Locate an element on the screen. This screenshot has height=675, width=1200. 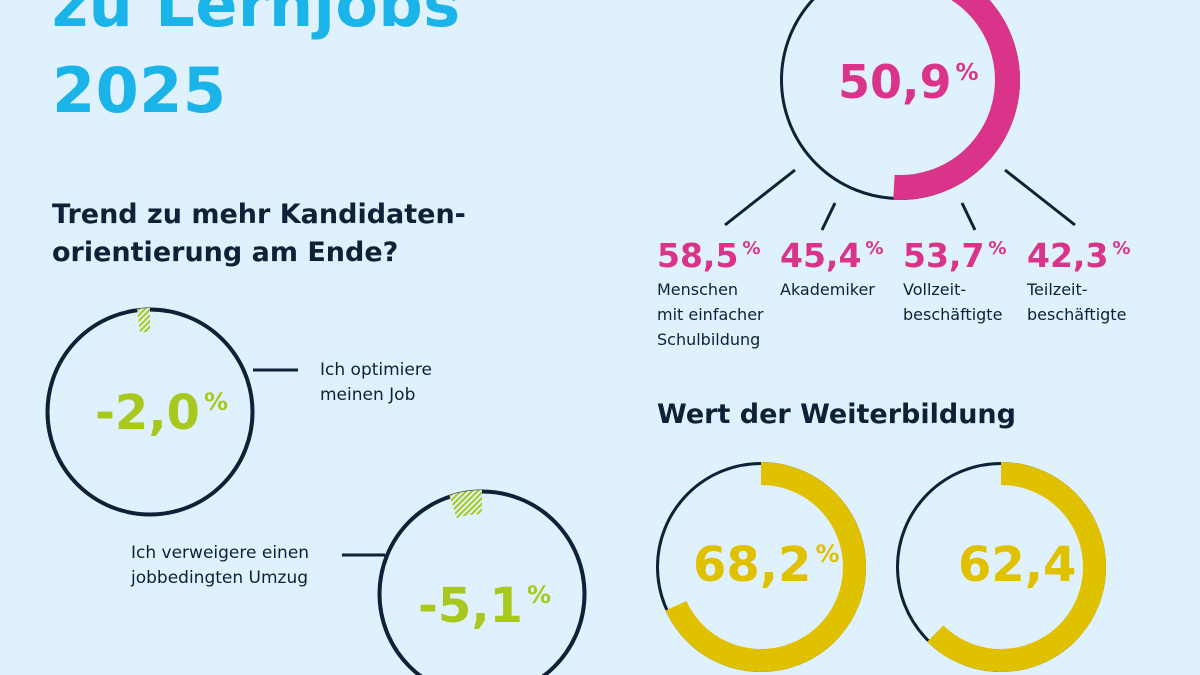
value-number: -5,1 is located at coordinates (470, 606).